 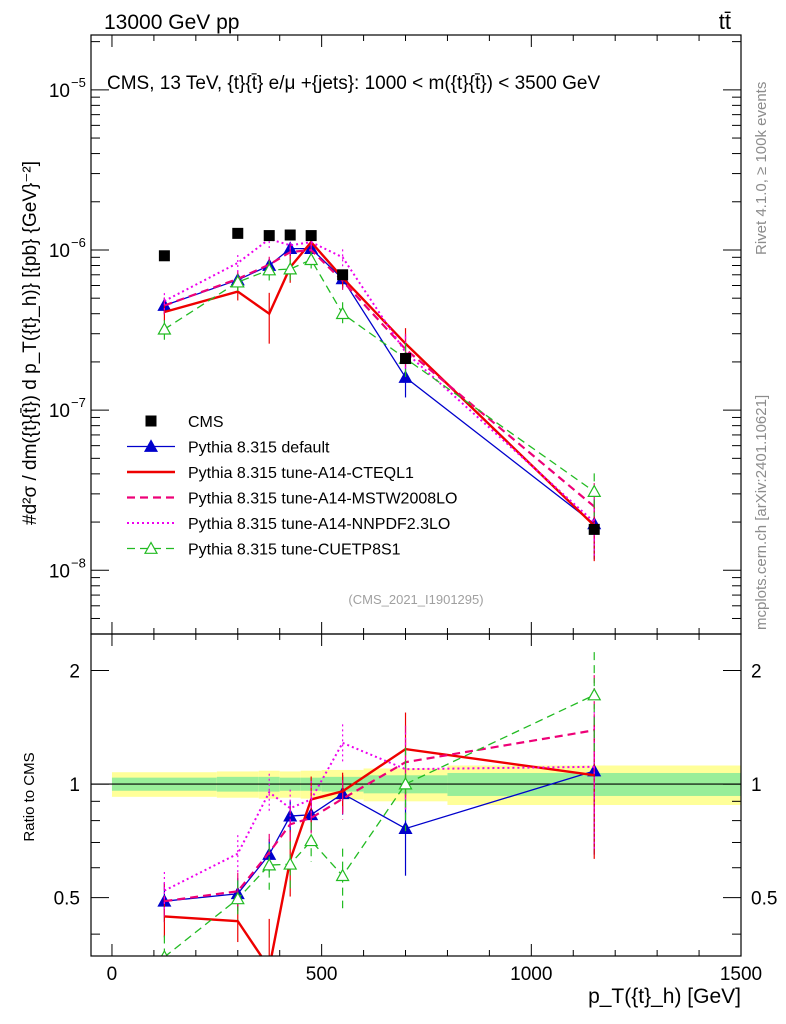 What do you see at coordinates (531, 974) in the screenshot?
I see `x-tick-label: 1000` at bounding box center [531, 974].